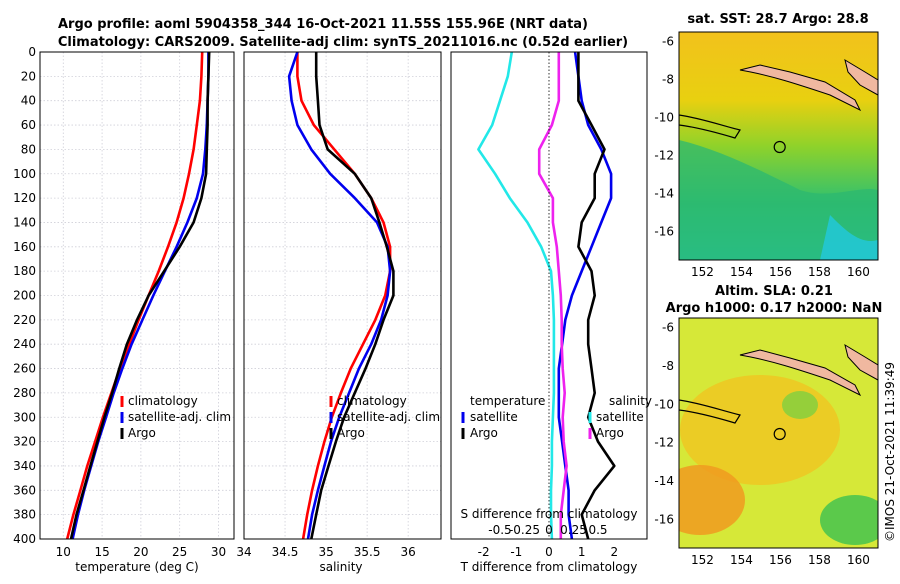 This screenshot has height=584, width=900. What do you see at coordinates (24, 247) in the screenshot?
I see `depth-tick-label: 160` at bounding box center [24, 247].